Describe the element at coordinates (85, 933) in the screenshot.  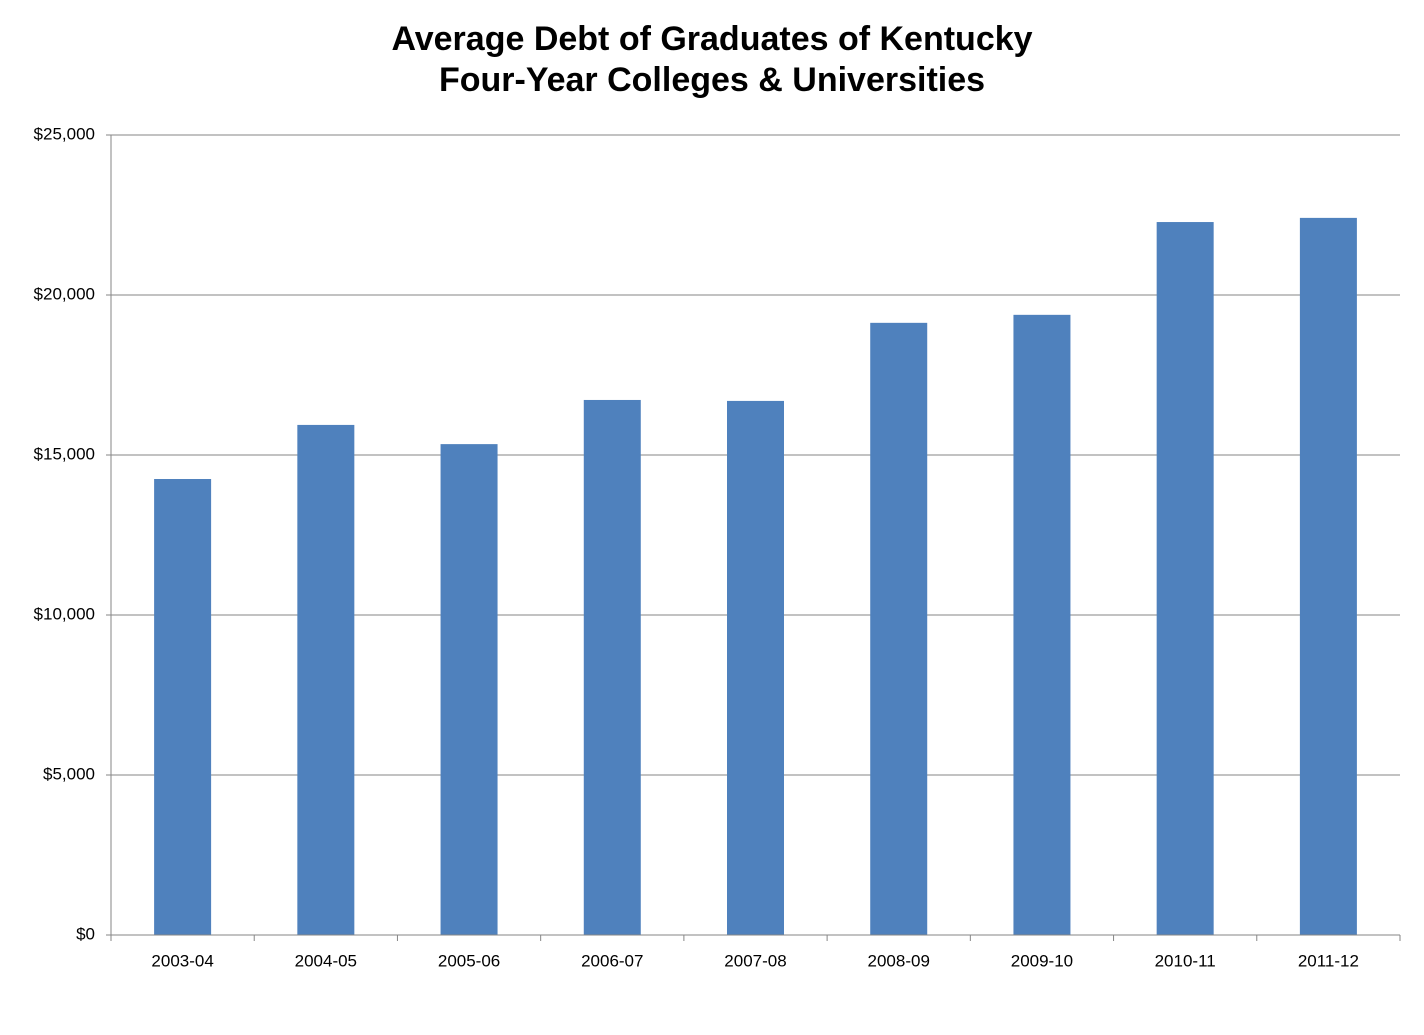
I see `y-tick-label: $0` at that location.